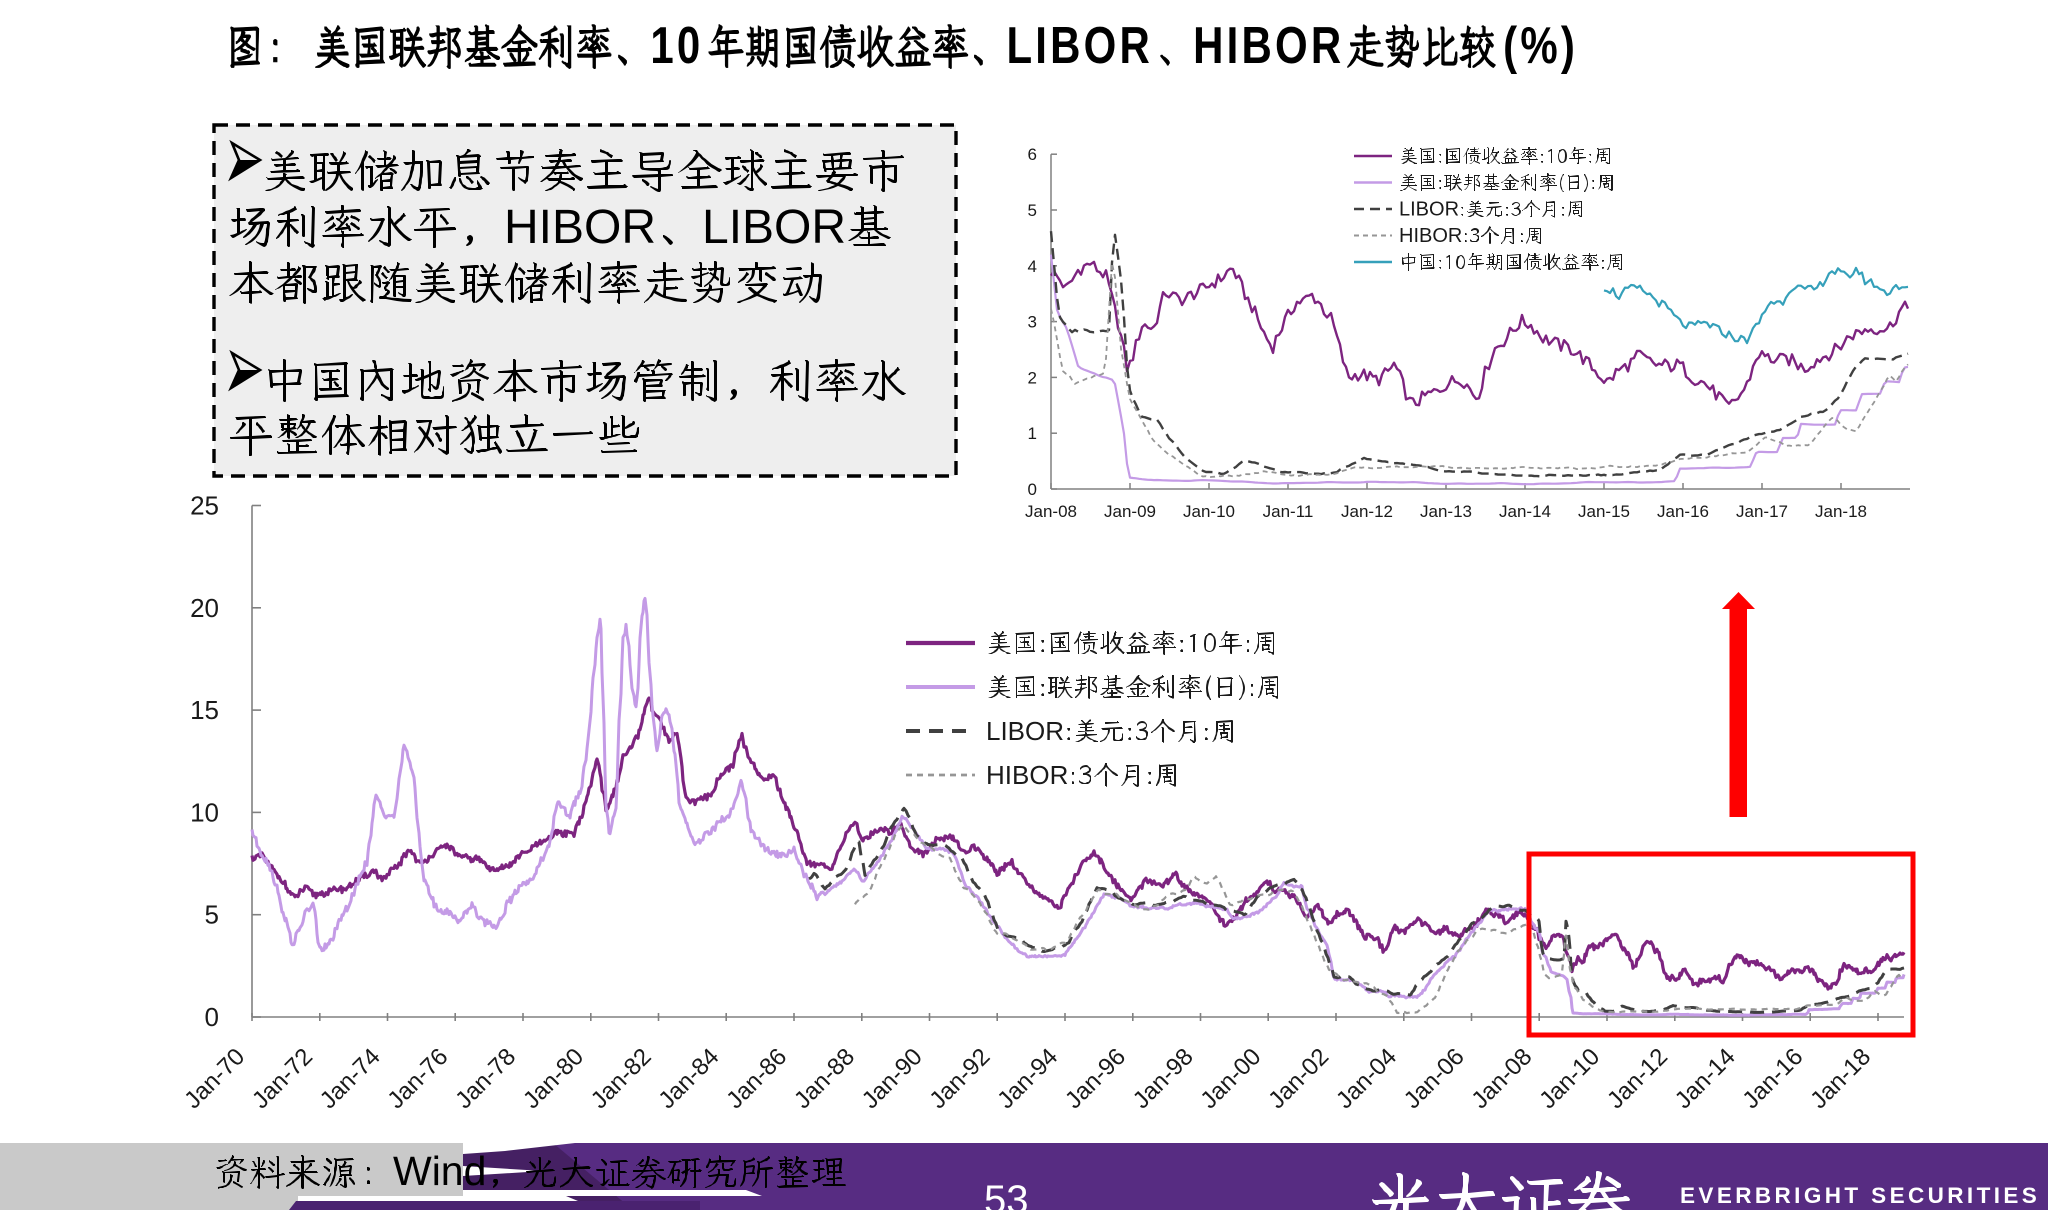 The height and width of the screenshot is (1210, 2048). Describe the element at coordinates (892, 1078) in the screenshot. I see `svg-text: Jan-90` at that location.